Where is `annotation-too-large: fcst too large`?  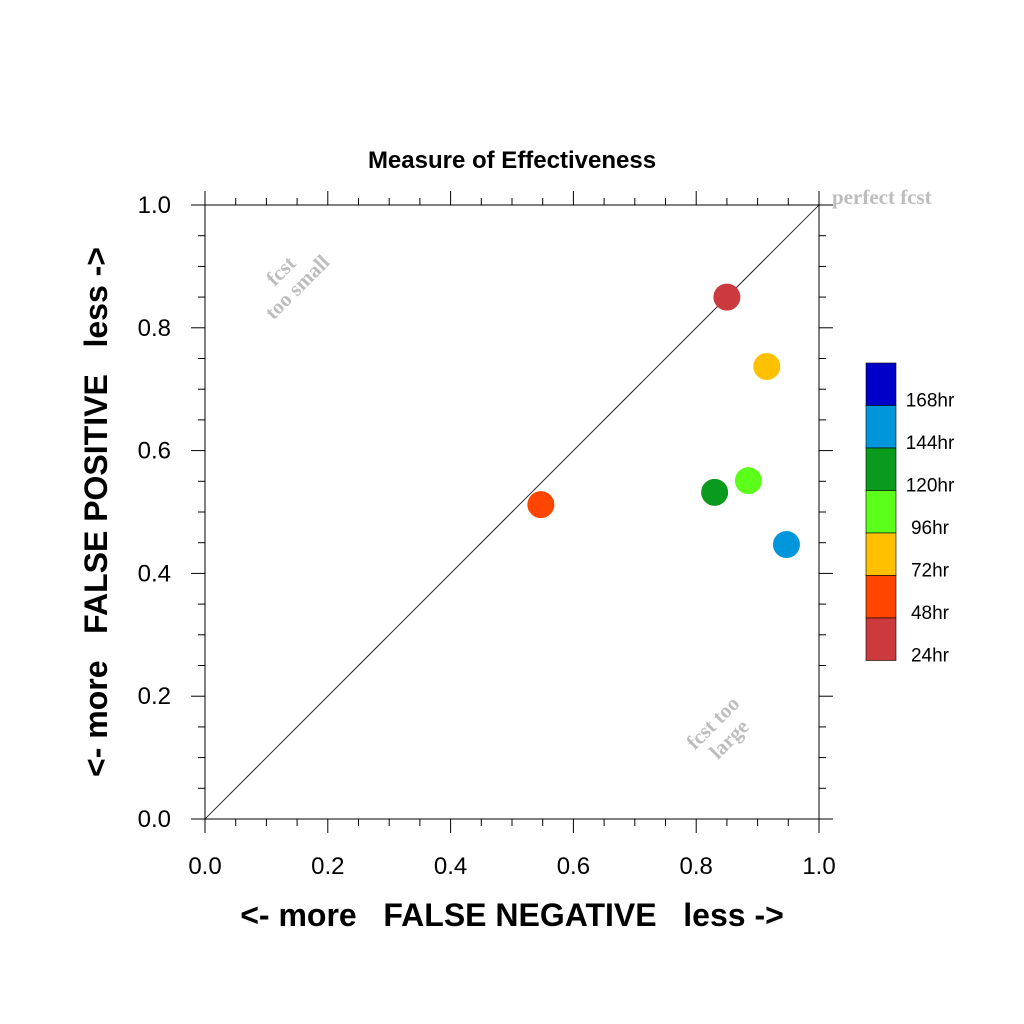 annotation-too-large: fcst too large is located at coordinates (717, 727).